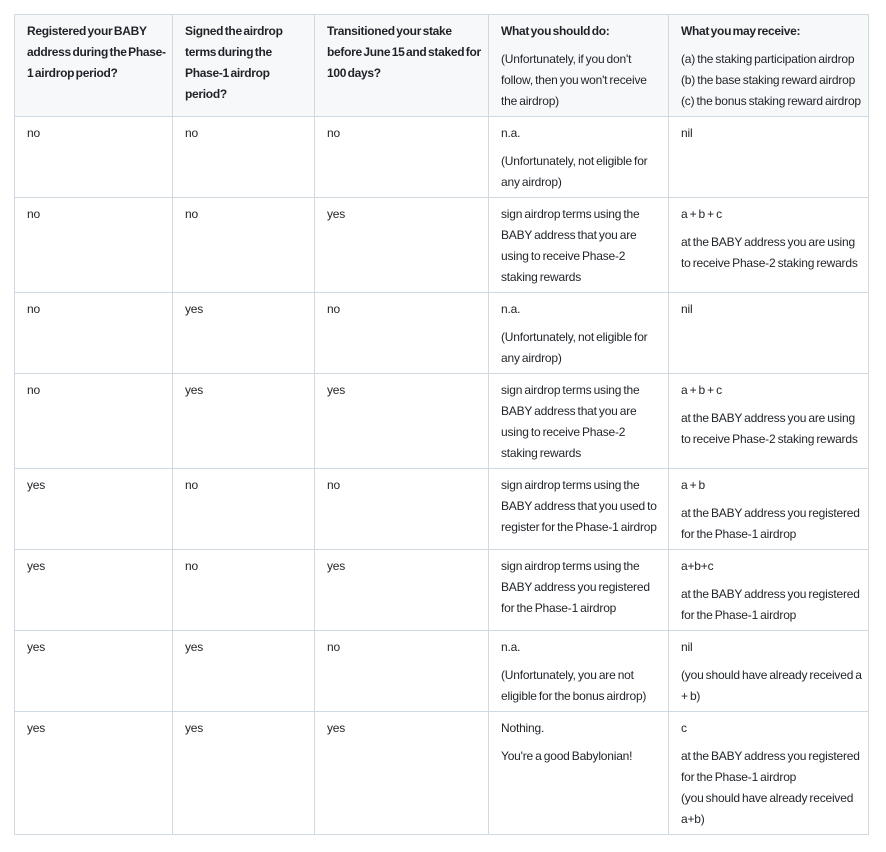 The height and width of the screenshot is (852, 886). I want to click on cell-r5c2: no, so click(243, 509).